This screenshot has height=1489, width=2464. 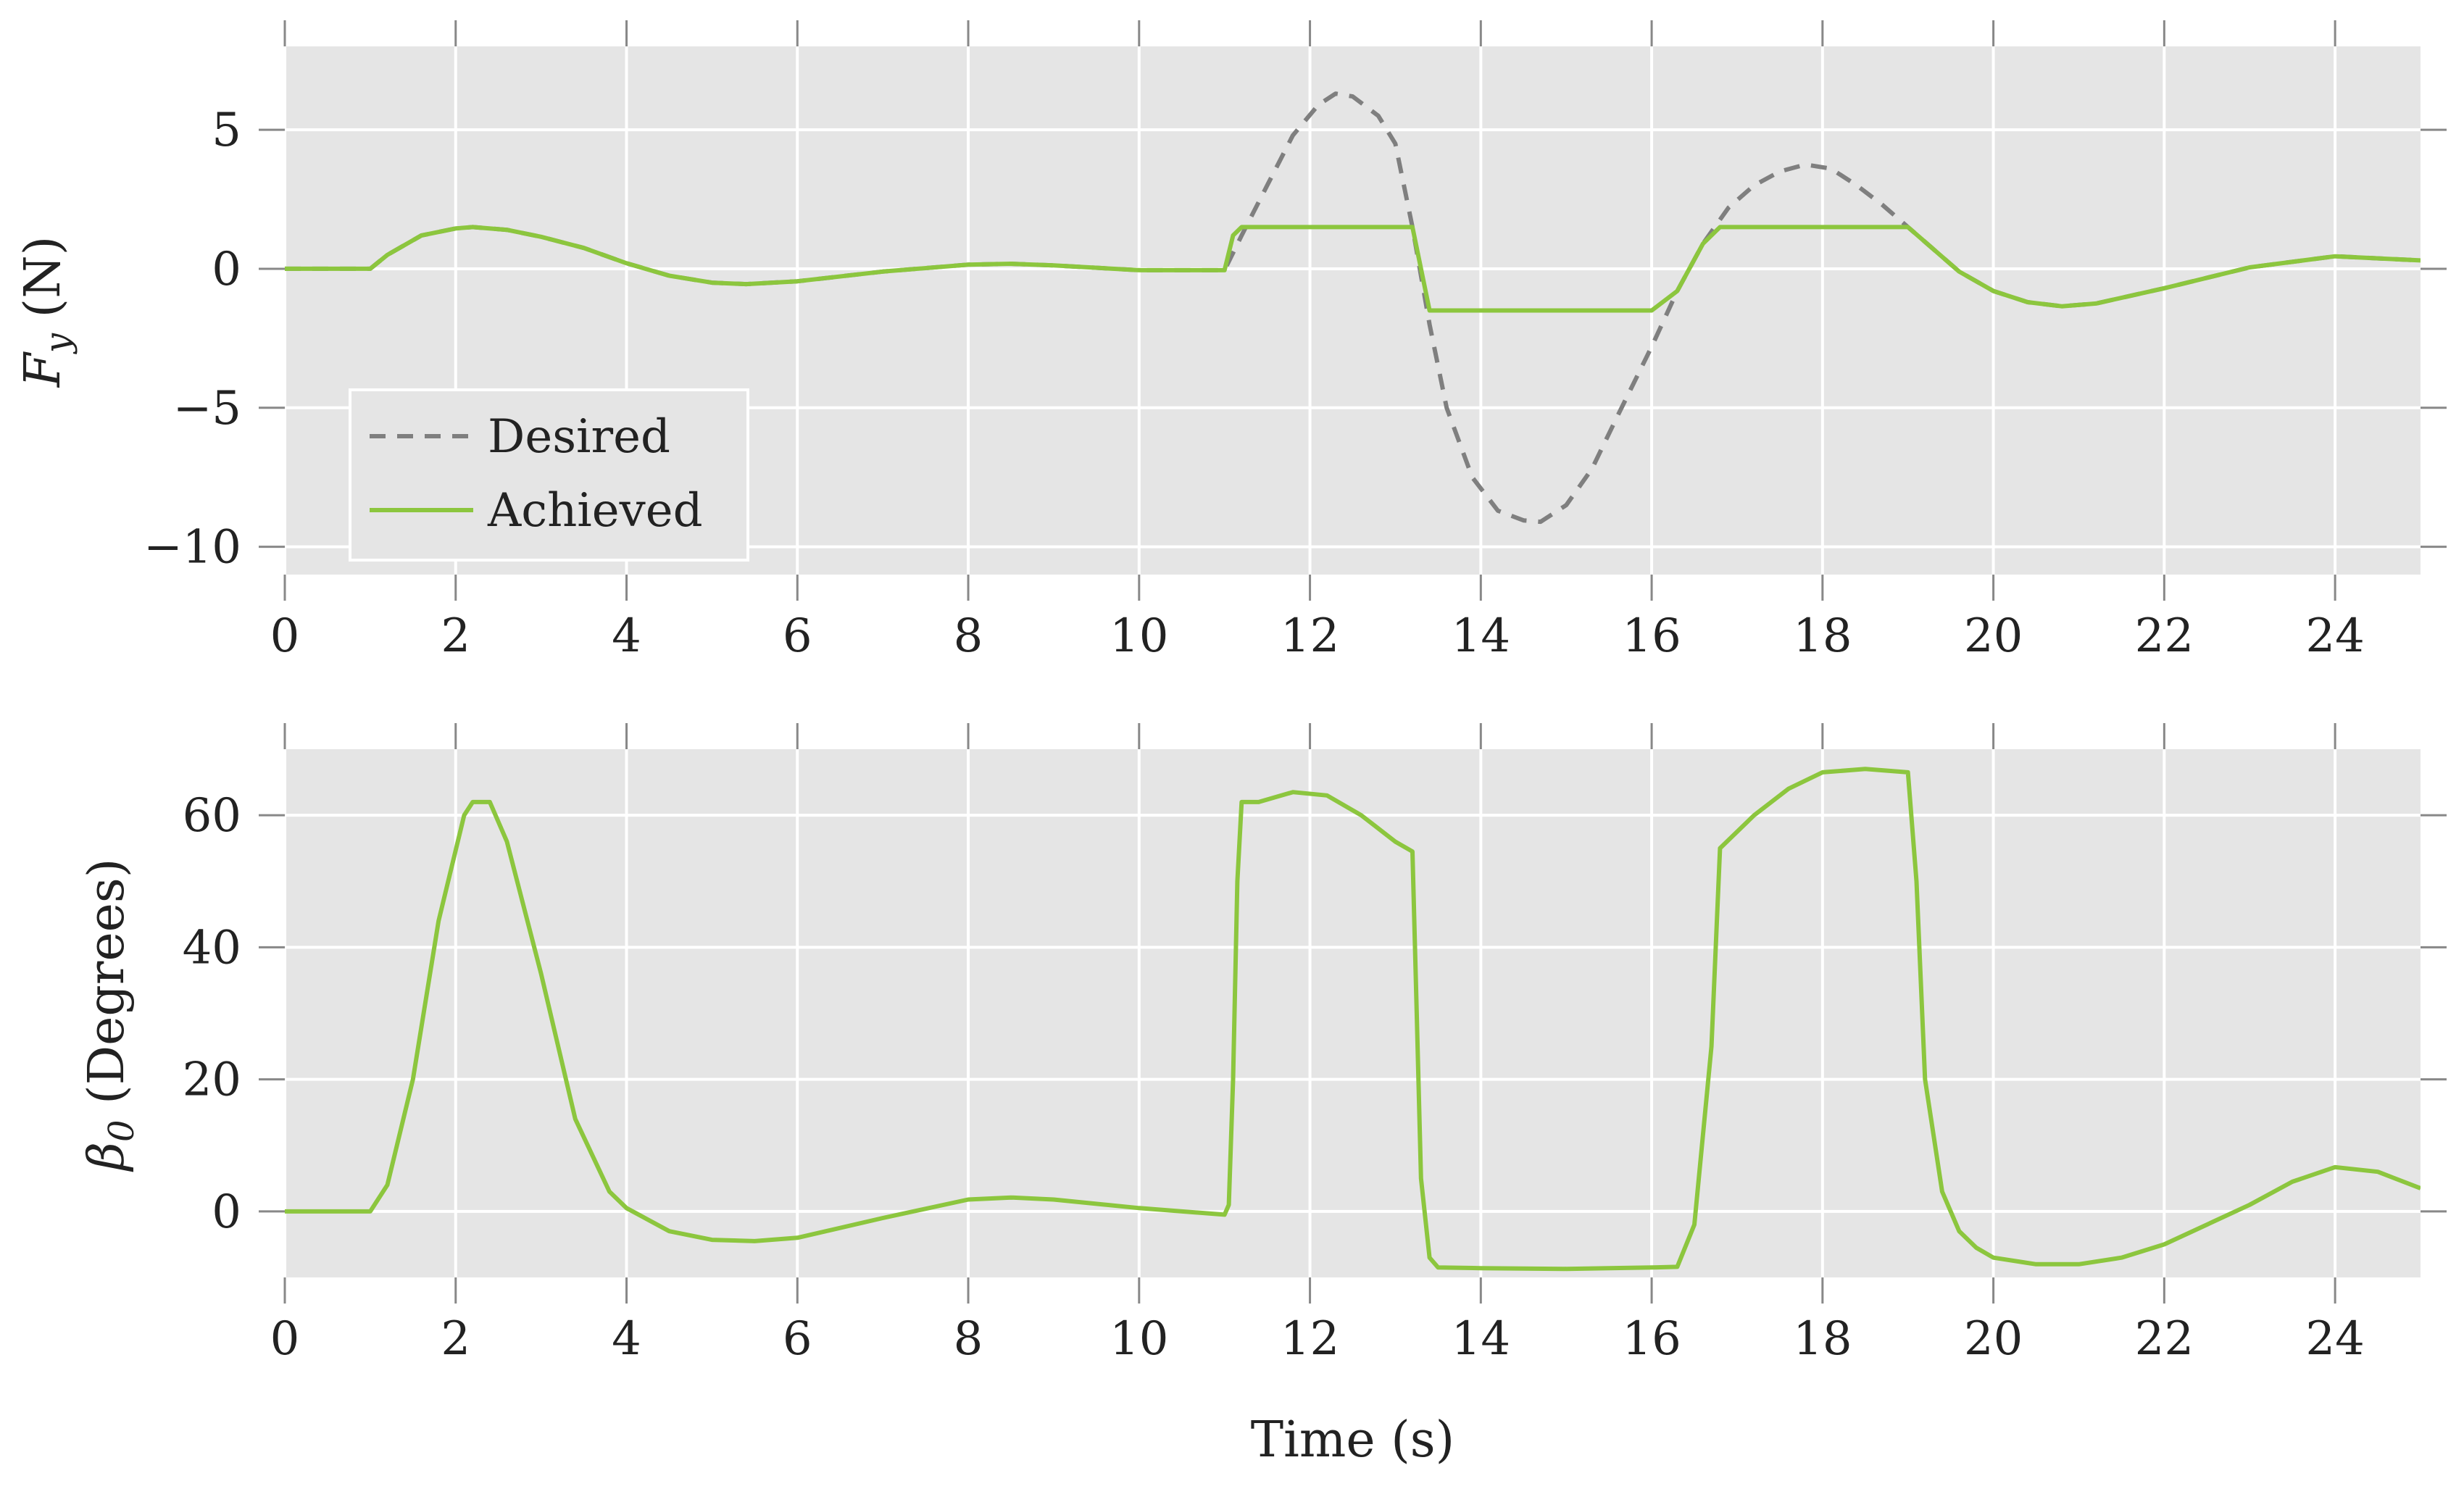 What do you see at coordinates (207, 408) in the screenshot?
I see `y-tick-label: −5` at bounding box center [207, 408].